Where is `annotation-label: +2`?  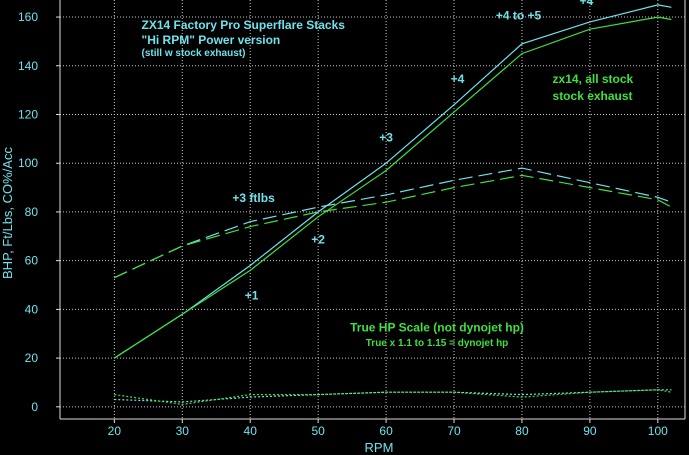
annotation-label: +2 is located at coordinates (318, 240).